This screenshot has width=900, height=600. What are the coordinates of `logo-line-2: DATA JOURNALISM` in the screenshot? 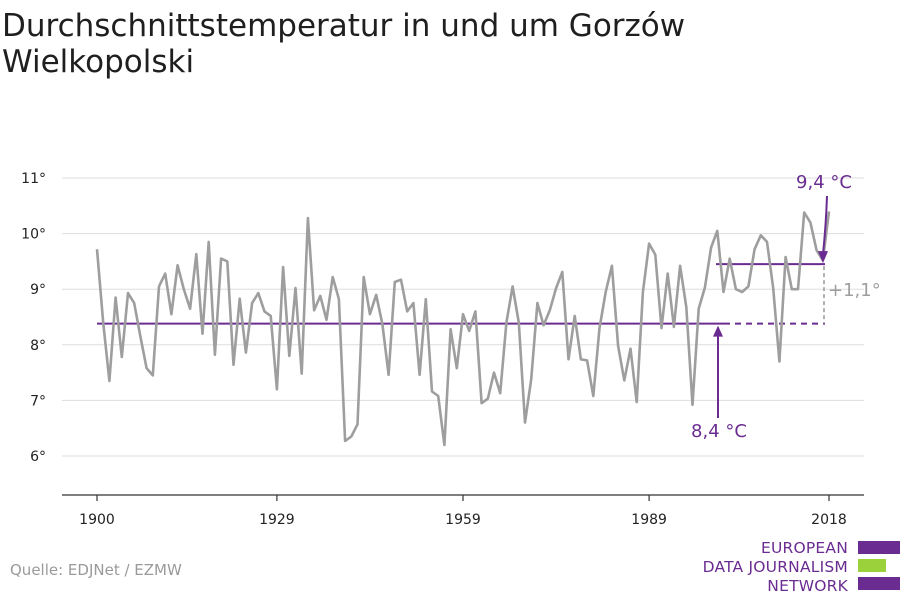 It's located at (775, 567).